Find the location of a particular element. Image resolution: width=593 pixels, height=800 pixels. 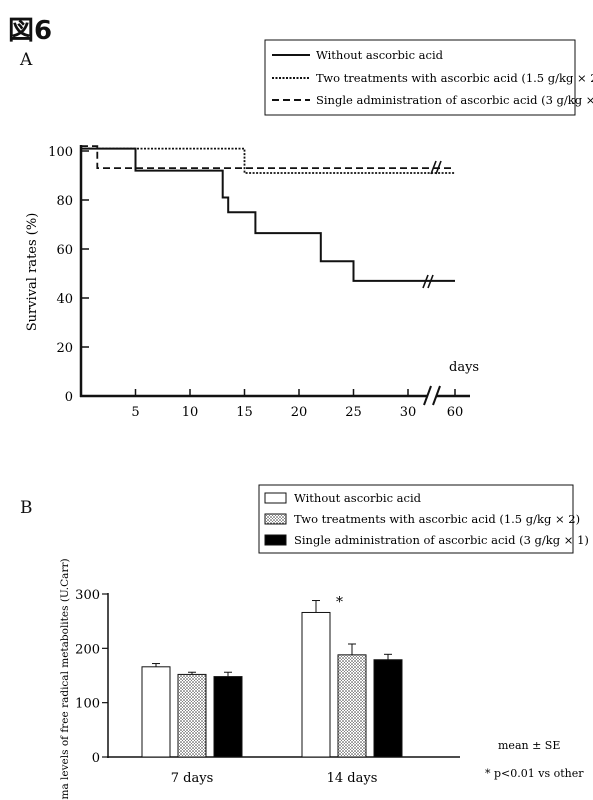

significance-mark: * is located at coordinates (339, 603).